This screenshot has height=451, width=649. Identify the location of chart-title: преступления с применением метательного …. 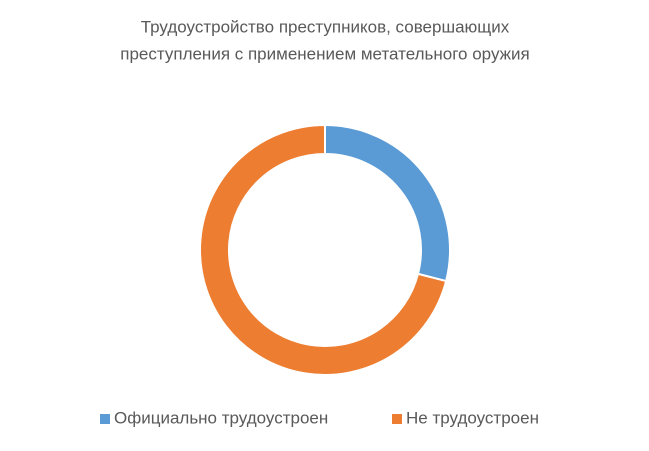
(324, 53).